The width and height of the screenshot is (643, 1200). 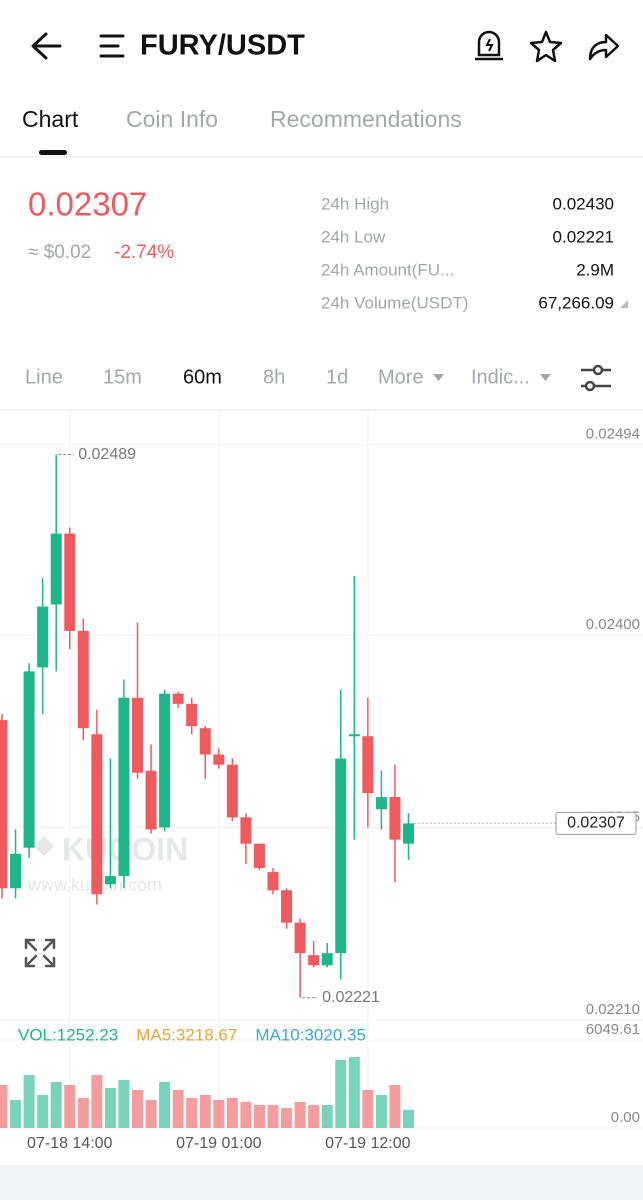 I want to click on legend-entry: VOL:1252.23, so click(x=68, y=1034).